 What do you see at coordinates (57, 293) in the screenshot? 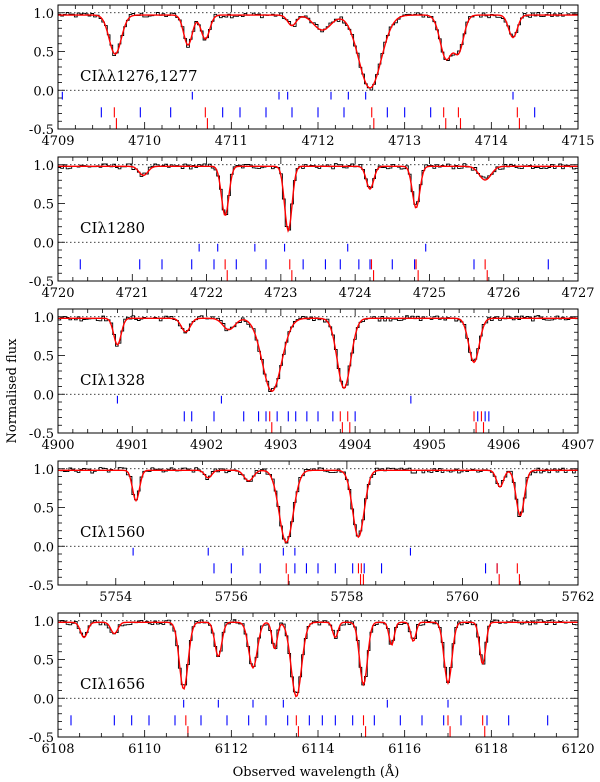
I see `x-tick-label: 4720` at bounding box center [57, 293].